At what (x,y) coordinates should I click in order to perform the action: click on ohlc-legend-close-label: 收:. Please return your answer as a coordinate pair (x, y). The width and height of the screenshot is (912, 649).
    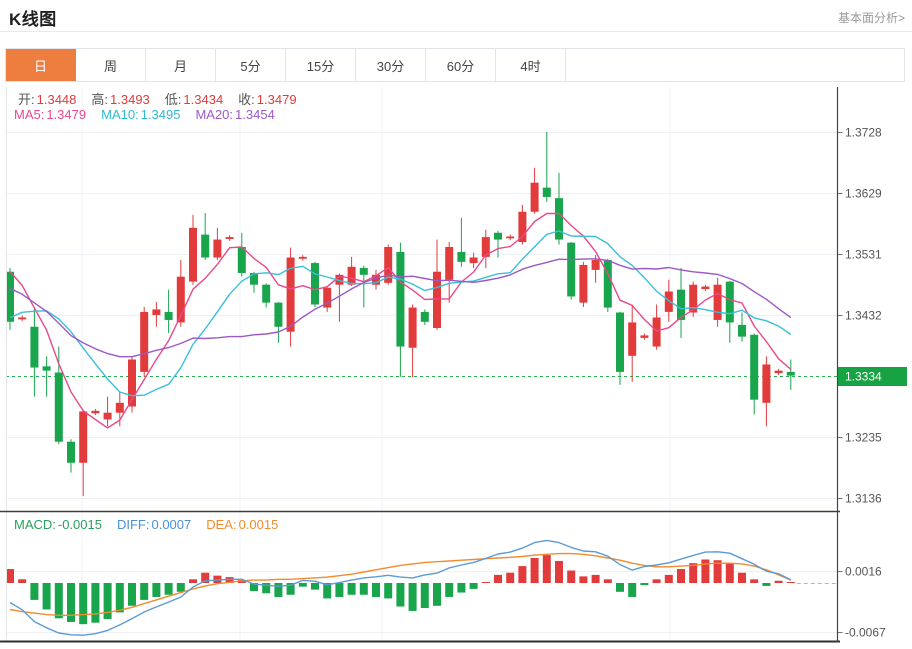
    Looking at the image, I should click on (246, 99).